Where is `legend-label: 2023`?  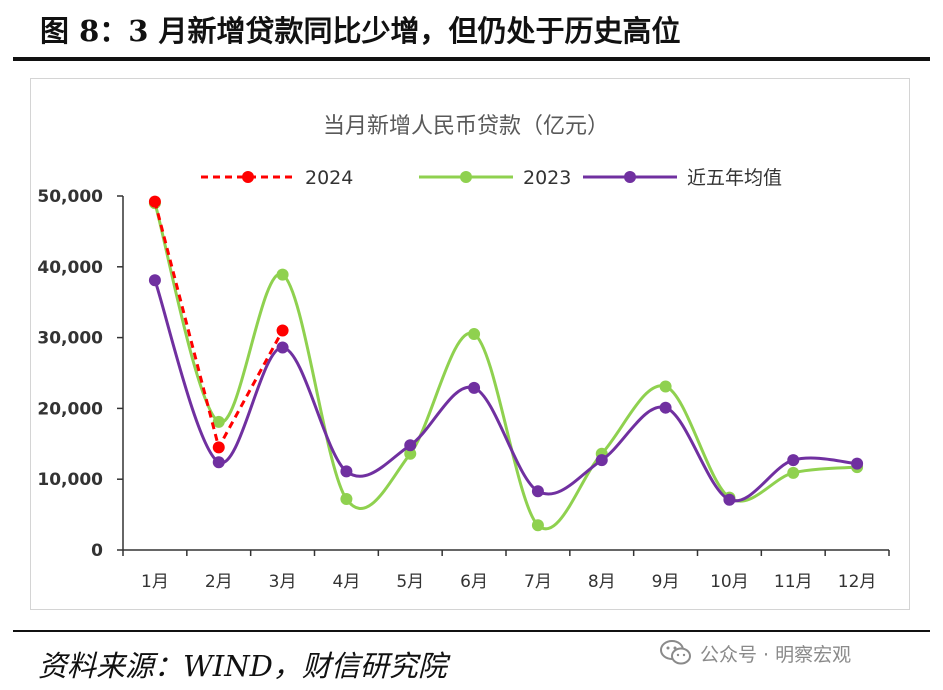
legend-label: 2023 is located at coordinates (547, 178).